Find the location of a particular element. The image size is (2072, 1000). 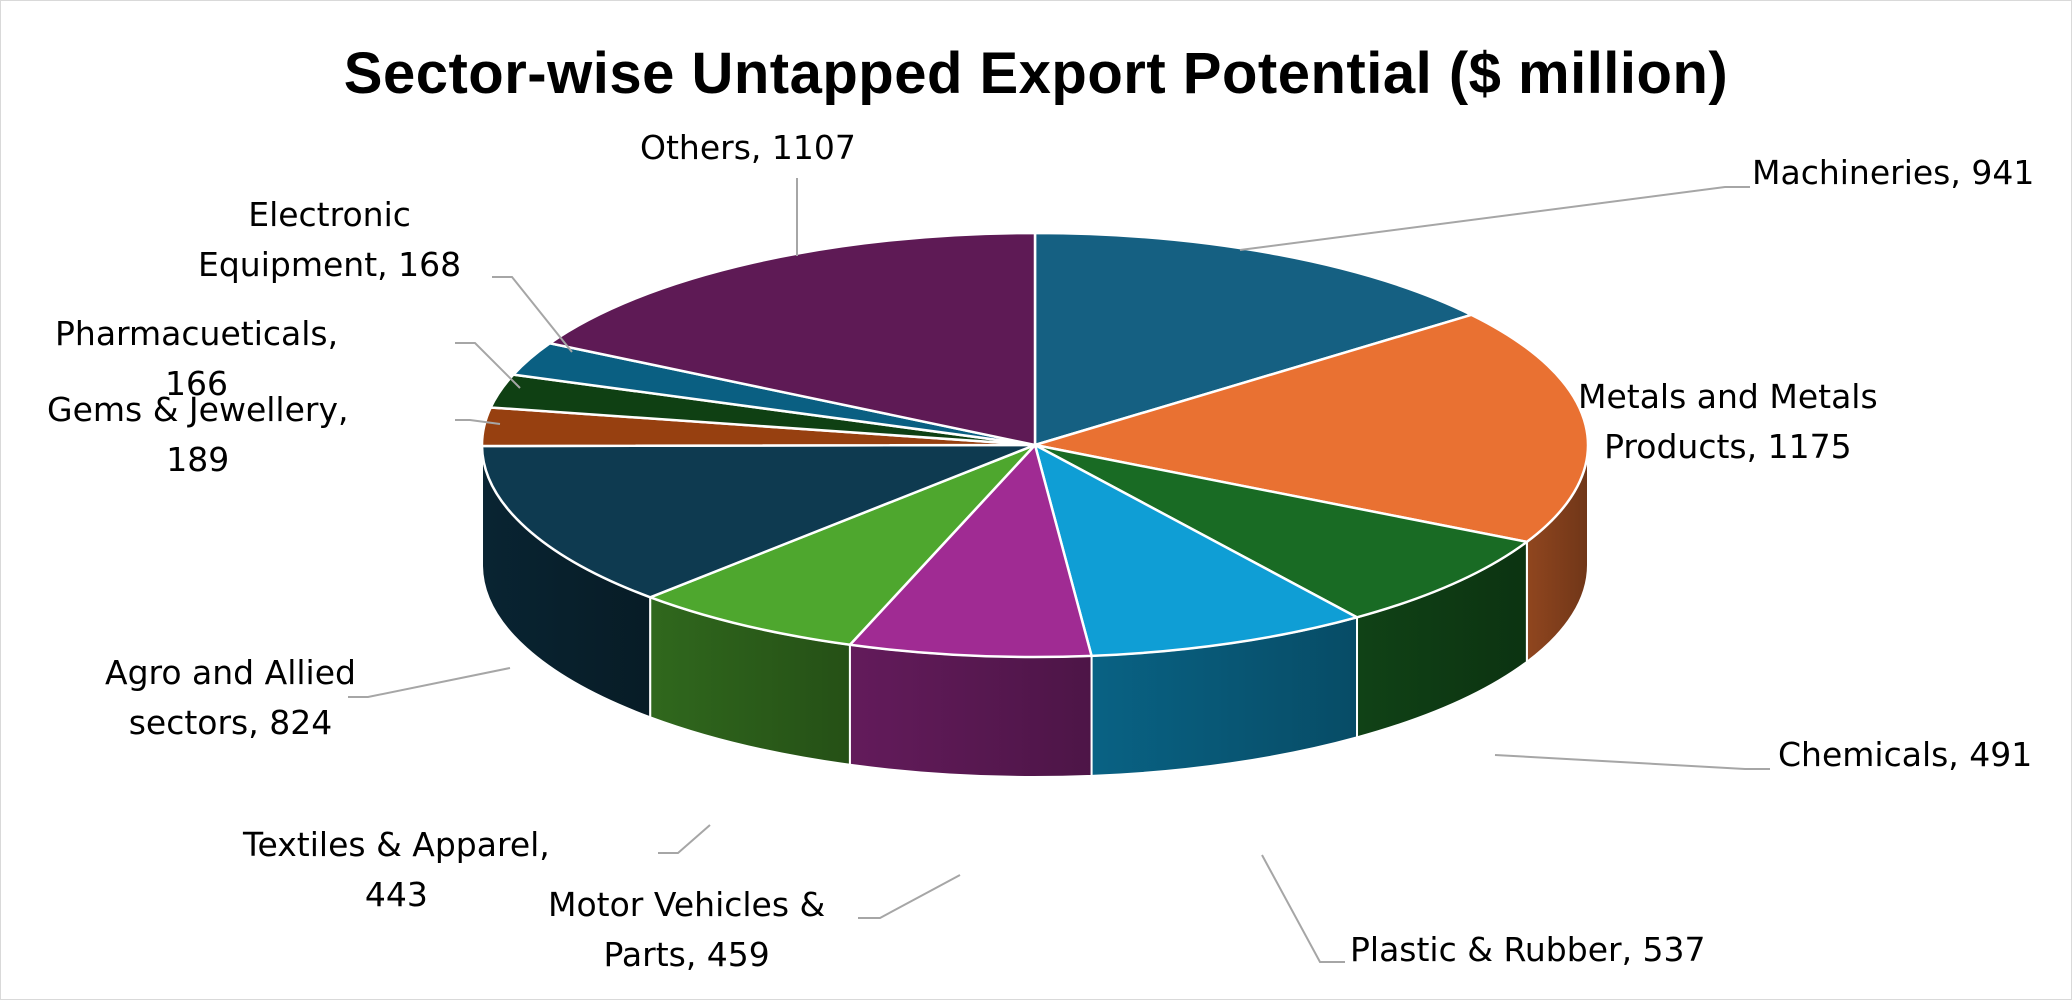

leader-line-motor is located at coordinates (909, 896).